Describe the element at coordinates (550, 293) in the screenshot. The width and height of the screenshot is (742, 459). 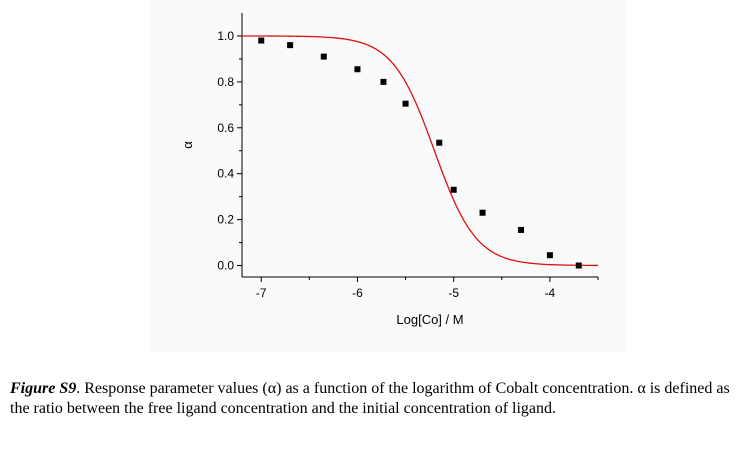
I see `x-tick-label: -4` at that location.